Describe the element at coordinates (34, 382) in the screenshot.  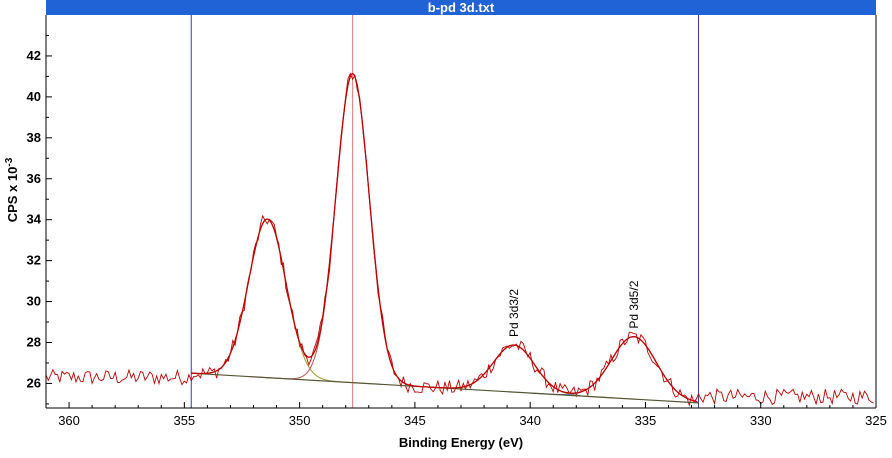
I see `y-tick-label-26: 26` at that location.